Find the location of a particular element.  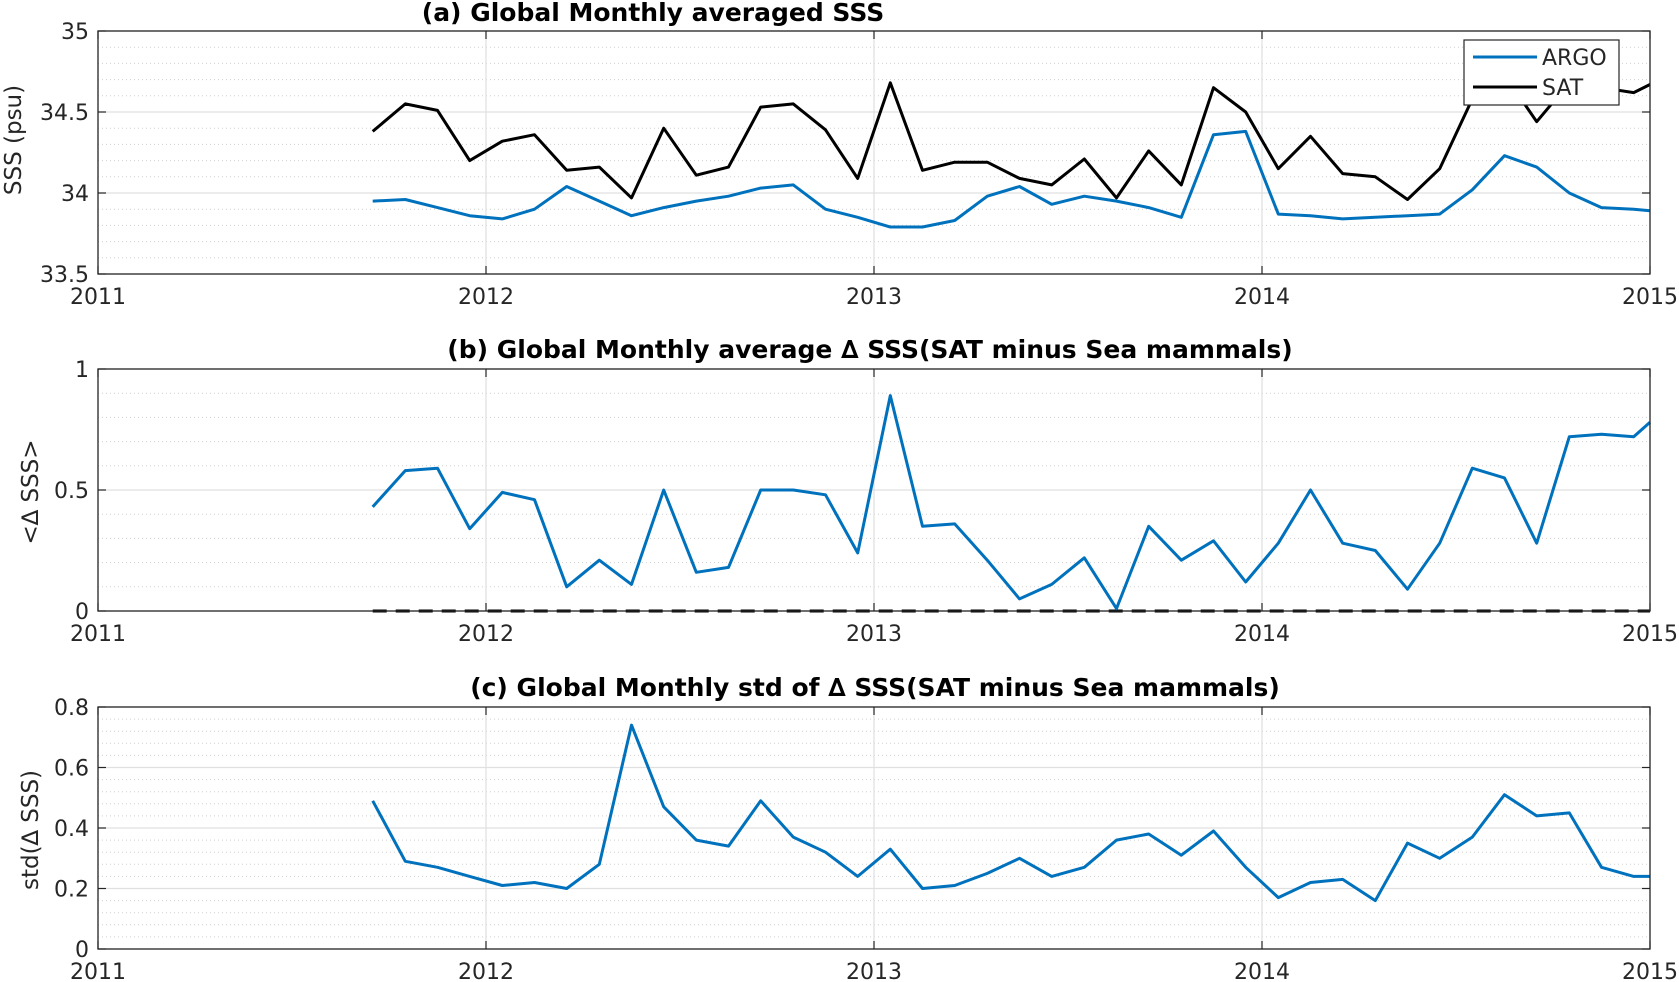

panel-a-ytick-label: 33.5 is located at coordinates (64, 275).